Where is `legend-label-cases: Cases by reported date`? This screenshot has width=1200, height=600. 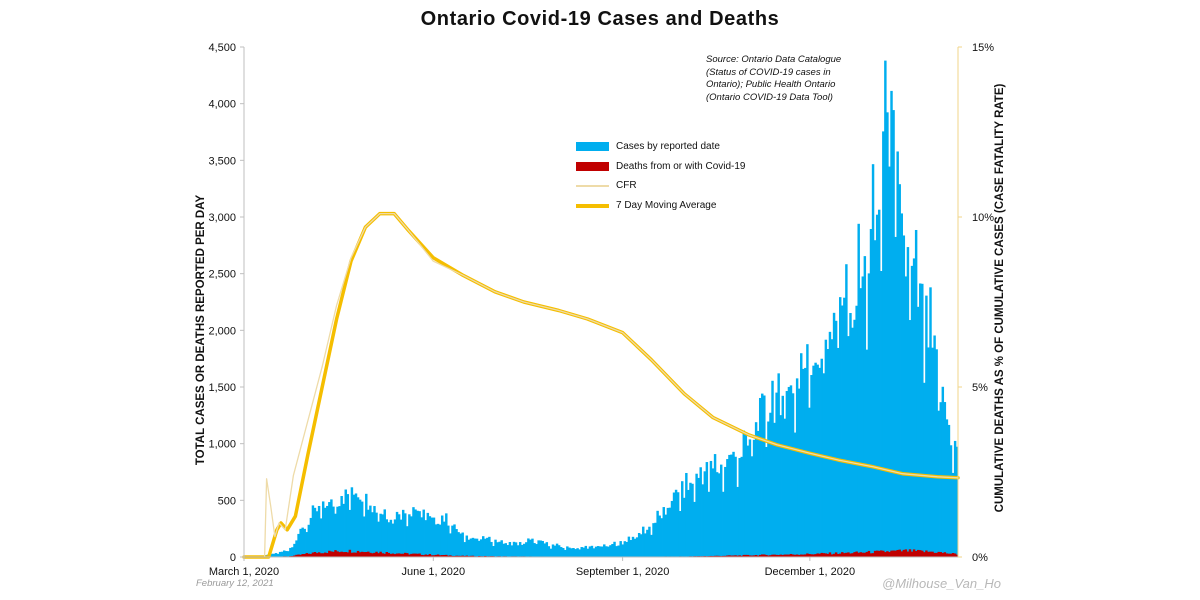
legend-label-cases: Cases by reported date is located at coordinates (668, 146).